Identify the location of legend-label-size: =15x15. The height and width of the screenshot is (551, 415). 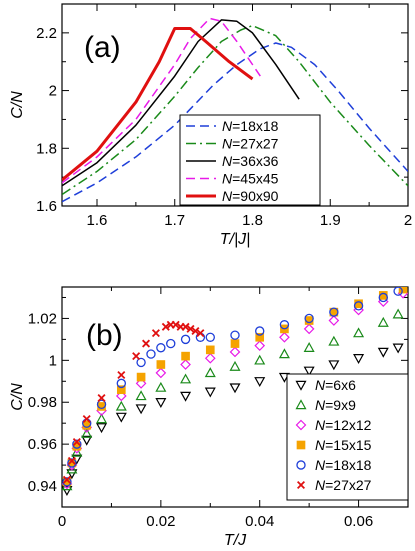
(348, 445).